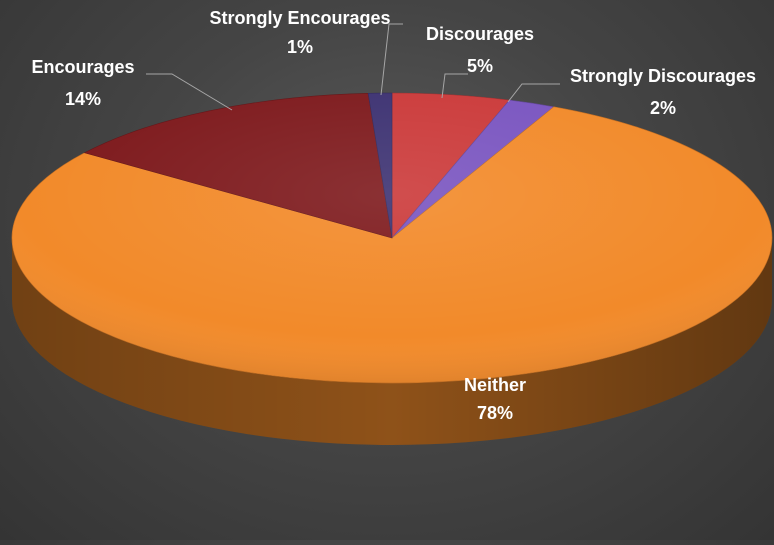  What do you see at coordinates (454, 86) in the screenshot?
I see `leader-line-discourages` at bounding box center [454, 86].